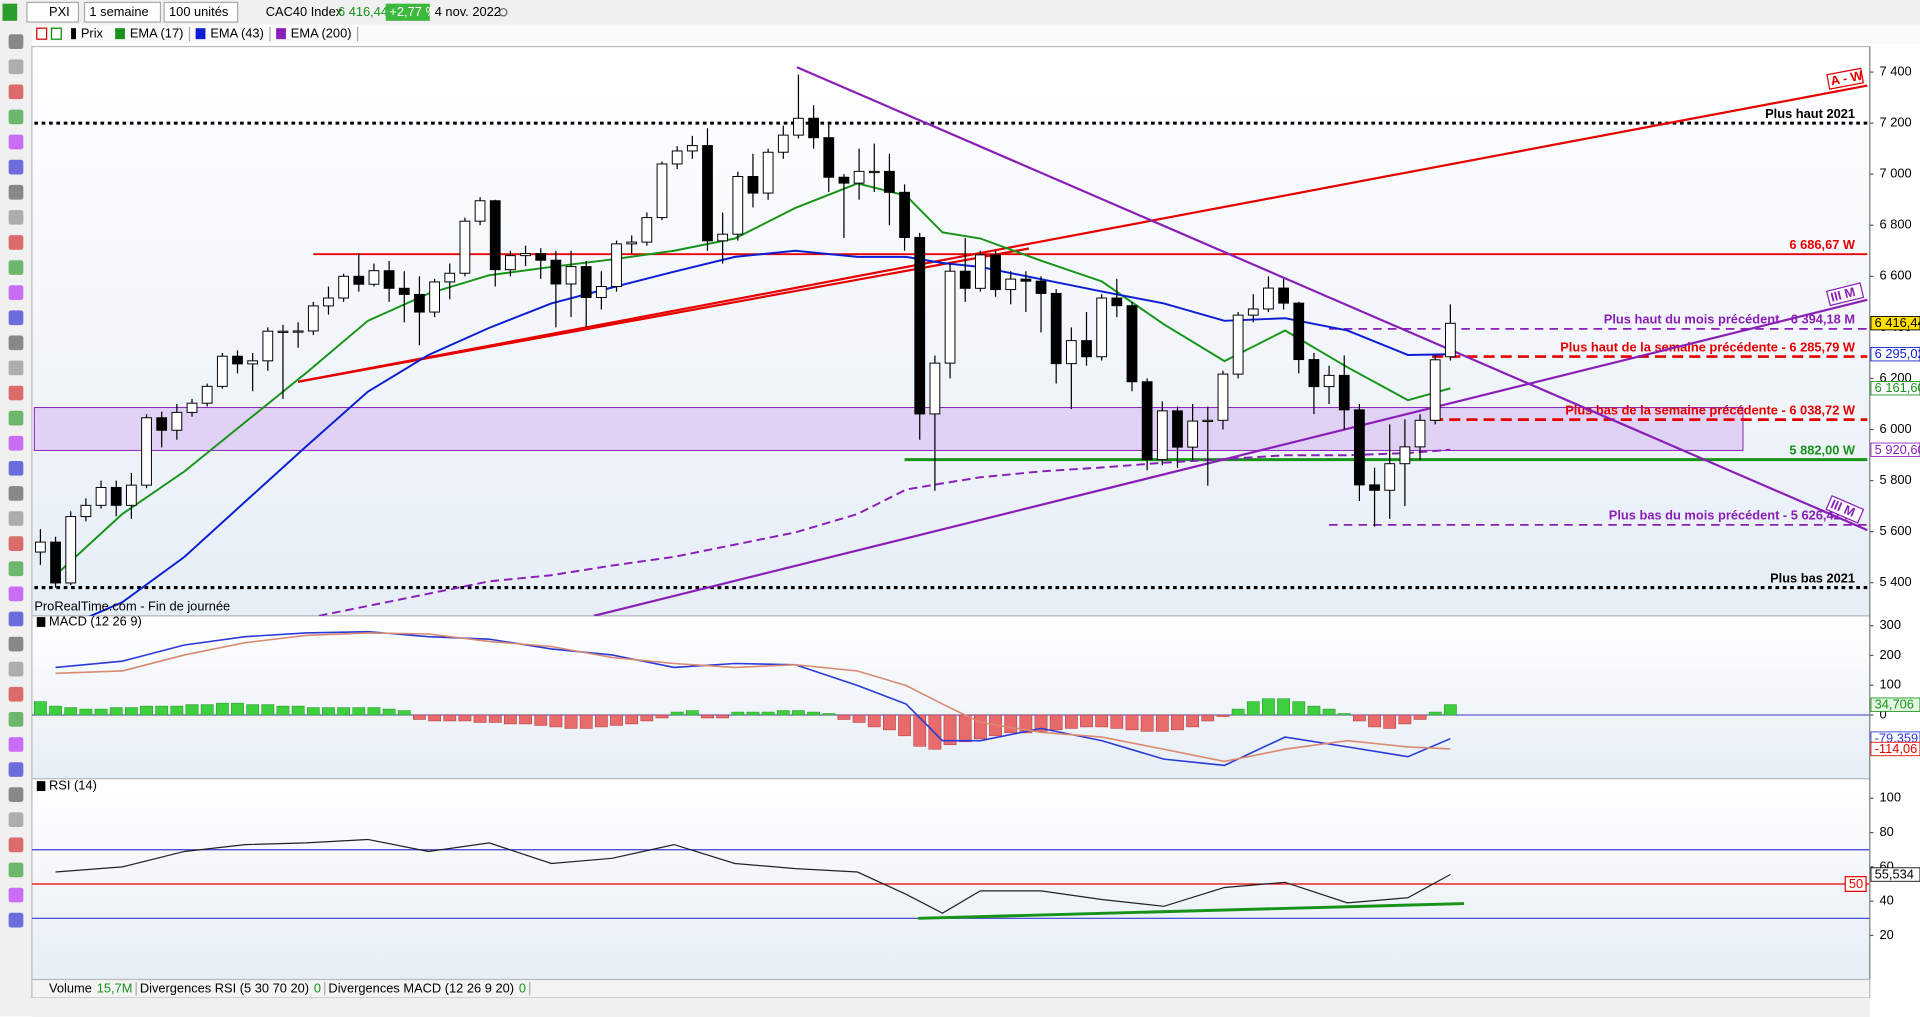 Image resolution: width=1920 pixels, height=1017 pixels. I want to click on trendline-label: III M, so click(1843, 294).